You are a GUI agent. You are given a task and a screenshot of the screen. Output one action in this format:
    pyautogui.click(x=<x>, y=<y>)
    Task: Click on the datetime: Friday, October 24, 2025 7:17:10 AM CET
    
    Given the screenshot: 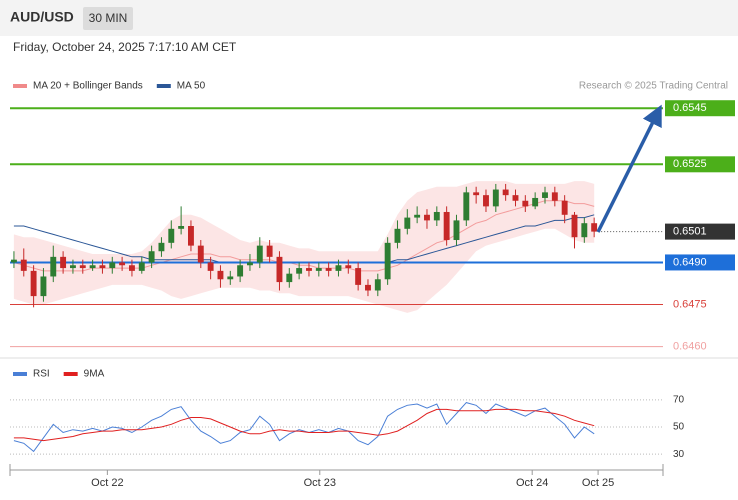 What is the action you would take?
    pyautogui.click(x=125, y=47)
    